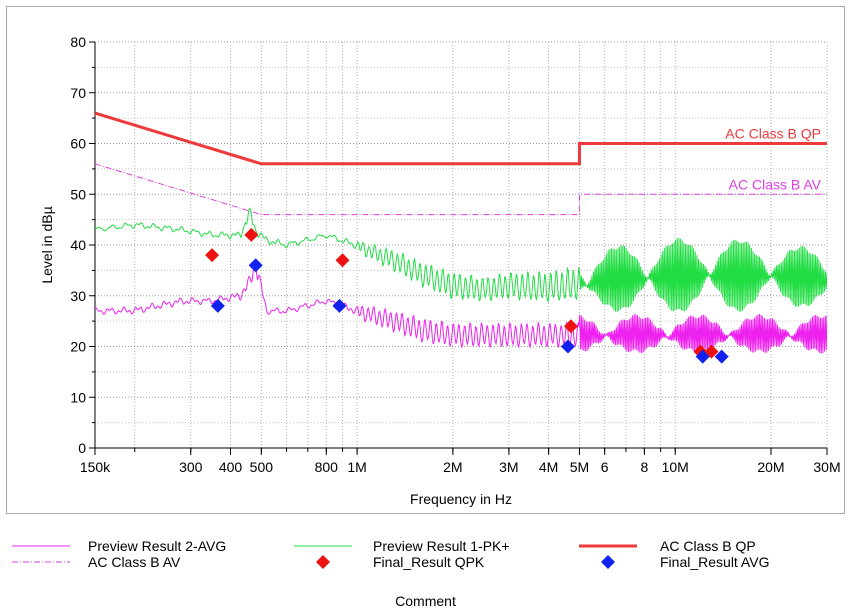 The width and height of the screenshot is (851, 615). What do you see at coordinates (262, 467) in the screenshot?
I see `x-tick-label: 500` at bounding box center [262, 467].